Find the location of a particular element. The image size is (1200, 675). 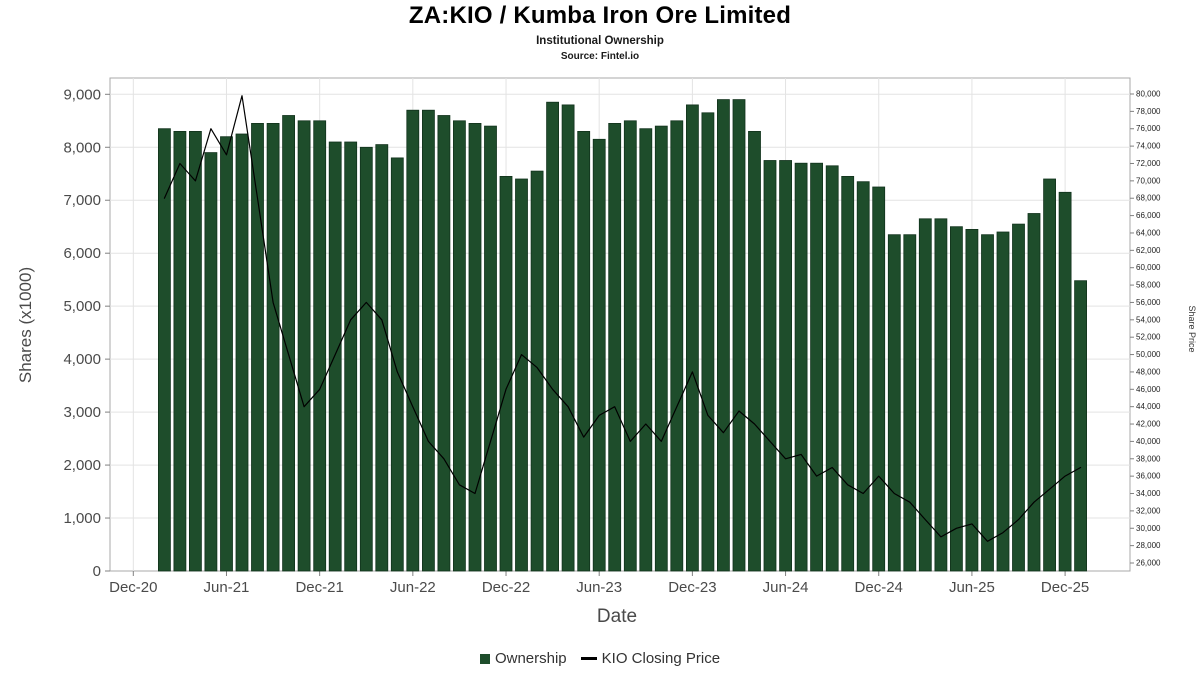

svg-text: 4,000 is located at coordinates (82, 359).